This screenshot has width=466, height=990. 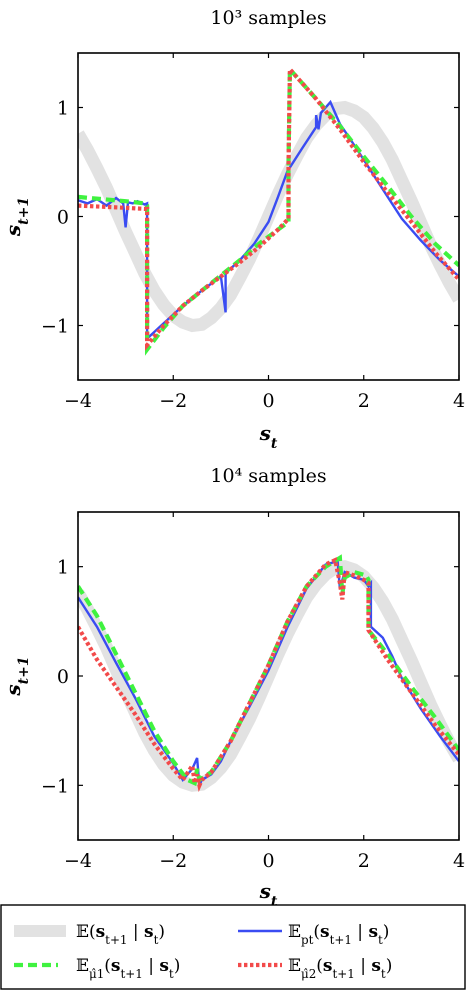 I want to click on legend-box, so click(x=233, y=947).